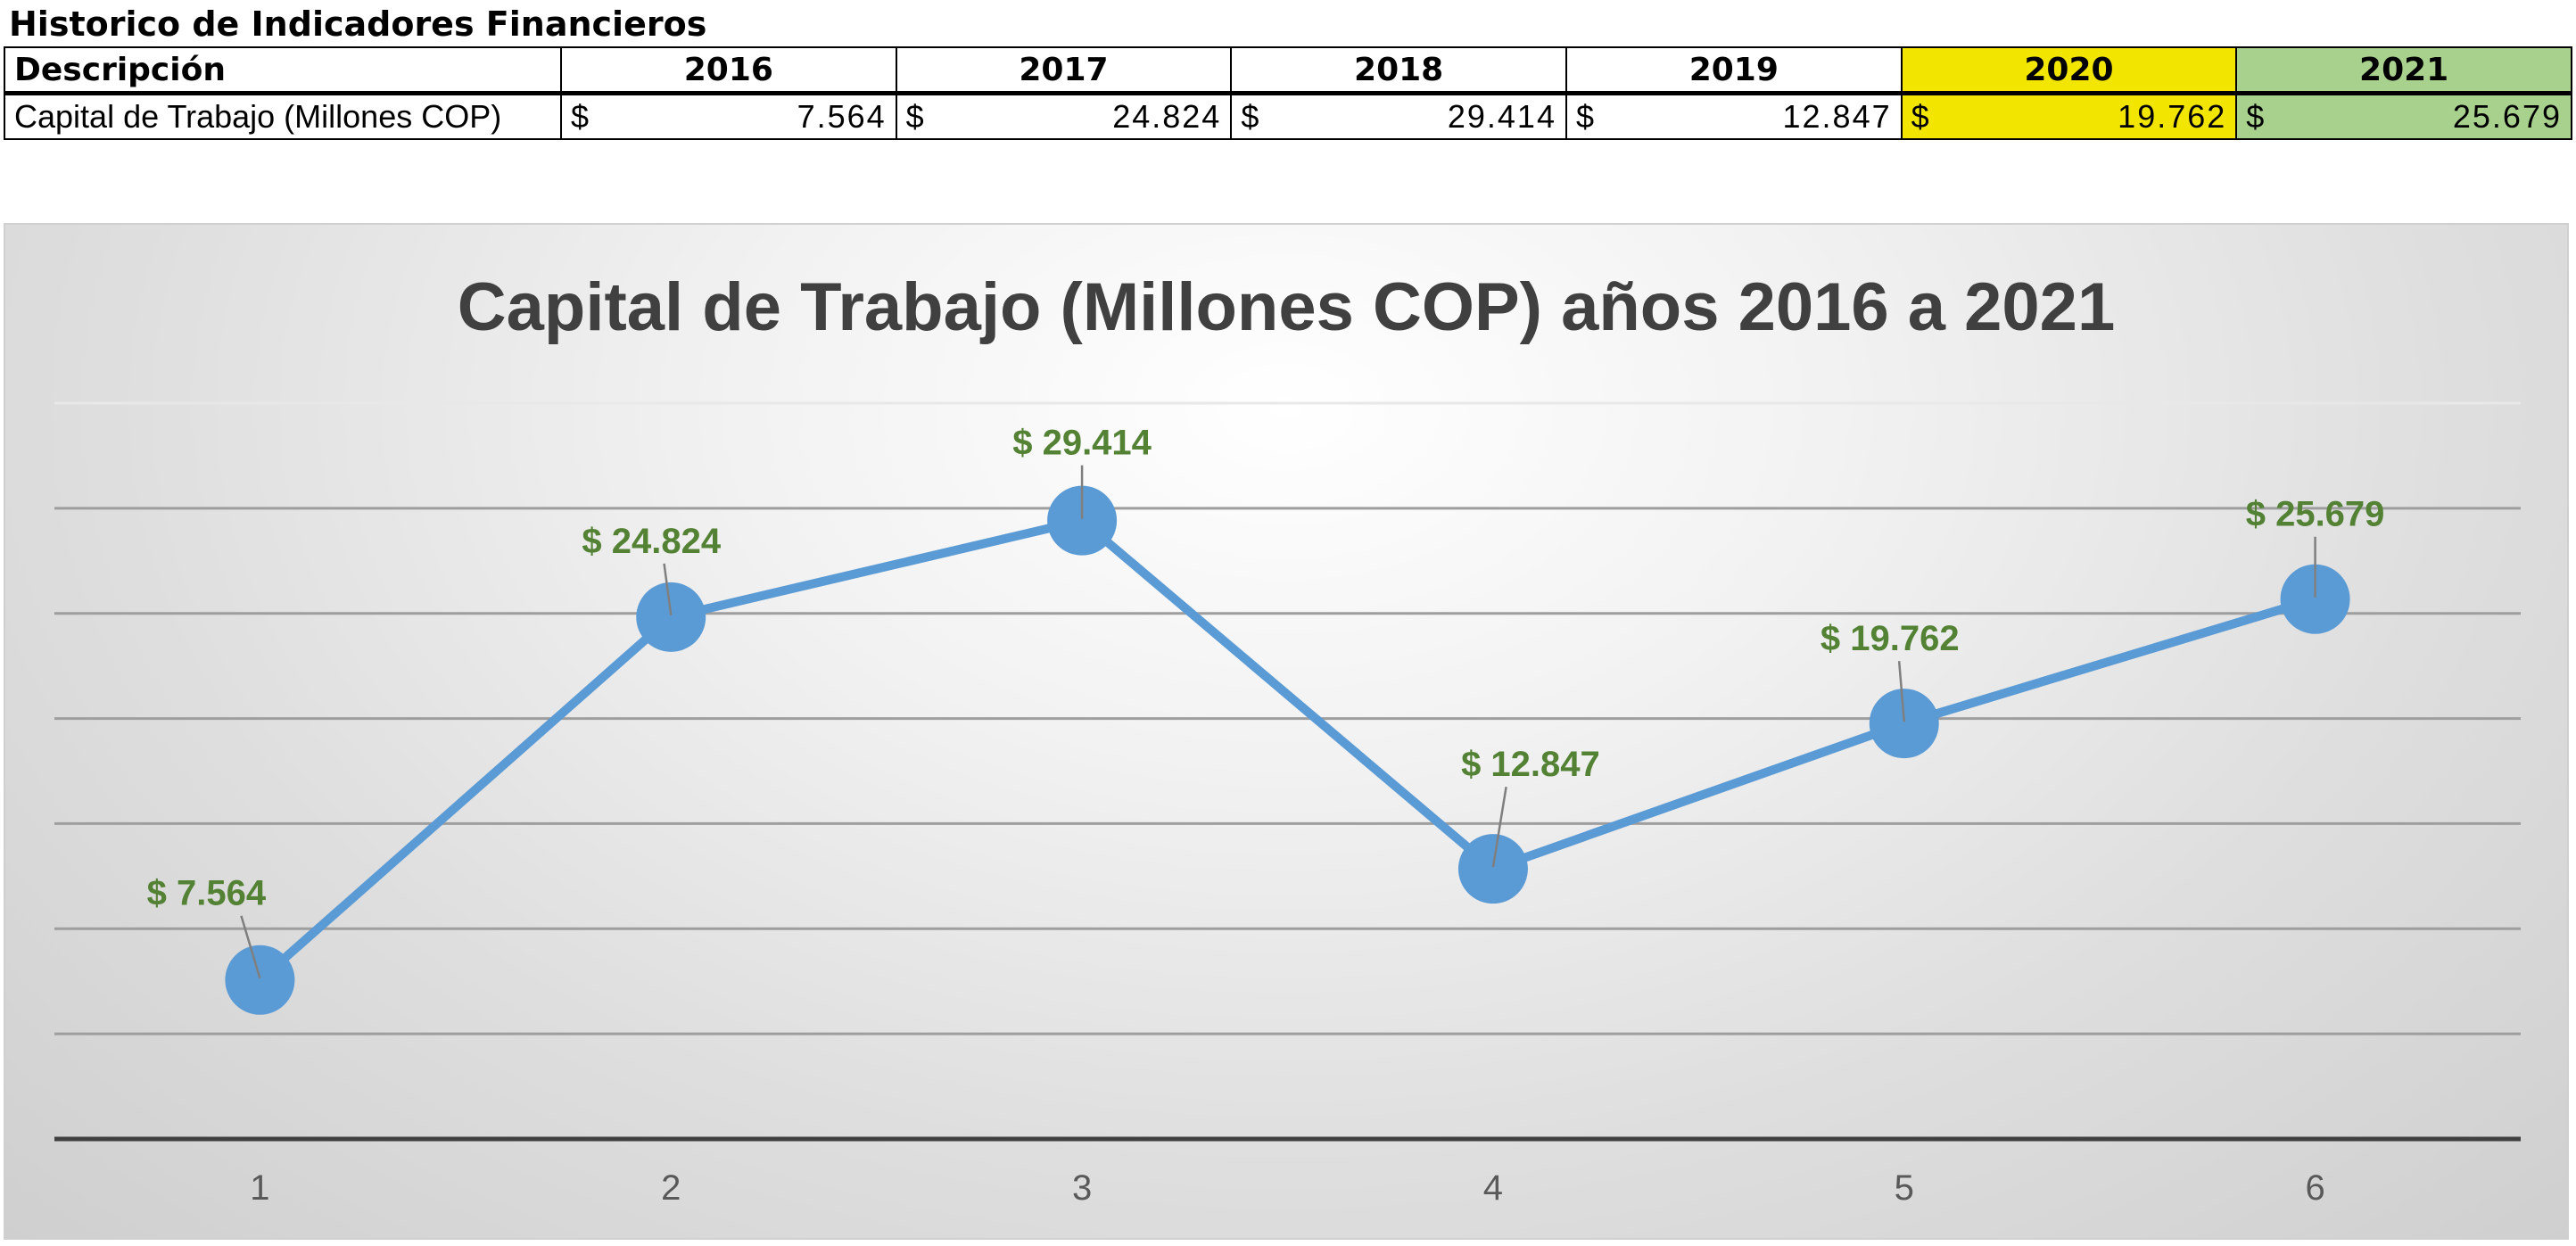 The image size is (2576, 1246). Describe the element at coordinates (358, 24) in the screenshot. I see `sheet-title: Historico de Indicadores Financieros` at that location.